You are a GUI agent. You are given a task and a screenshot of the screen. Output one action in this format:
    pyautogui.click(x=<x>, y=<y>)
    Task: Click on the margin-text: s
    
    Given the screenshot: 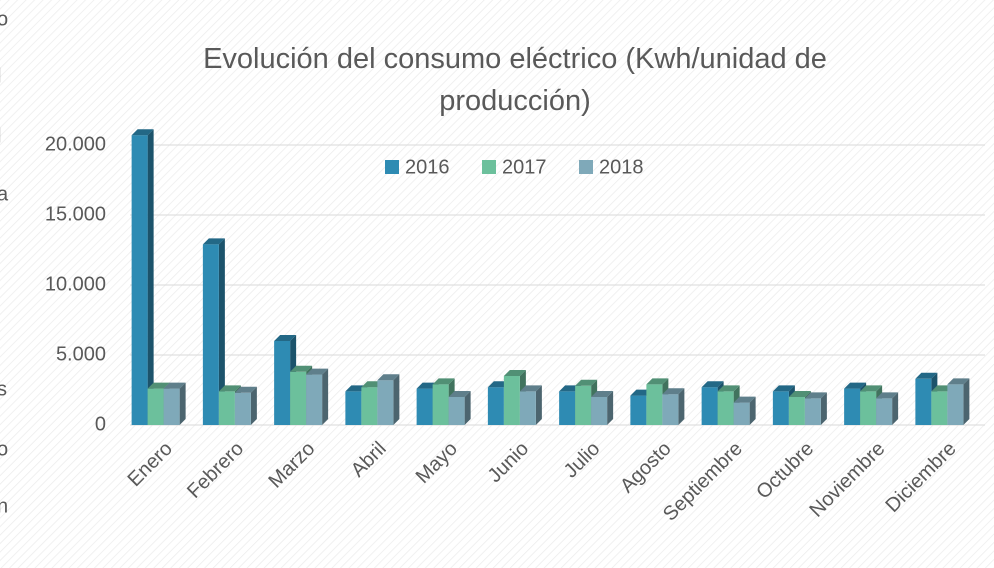 What is the action you would take?
    pyautogui.click(x=3, y=389)
    